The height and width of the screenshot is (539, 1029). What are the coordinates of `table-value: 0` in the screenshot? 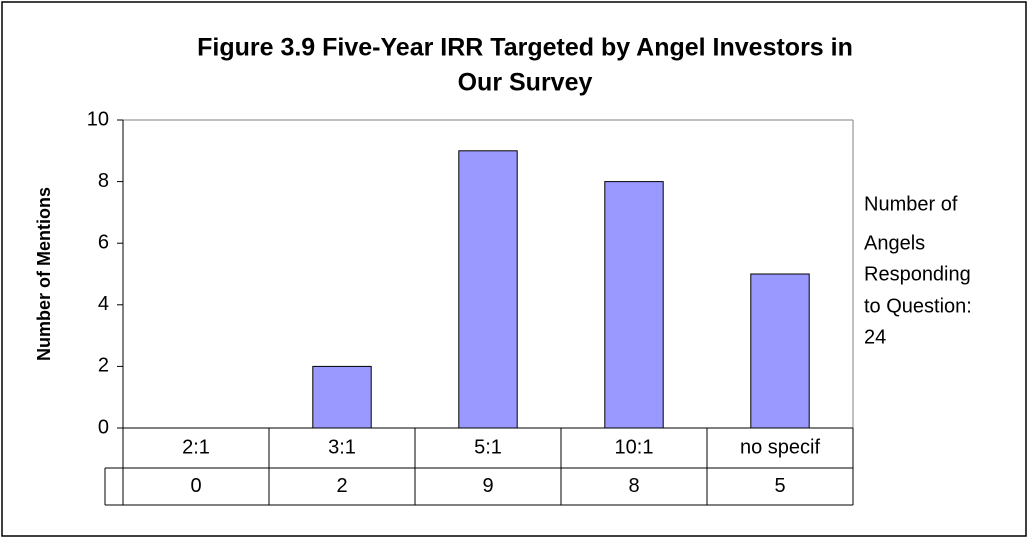 It's located at (195, 486).